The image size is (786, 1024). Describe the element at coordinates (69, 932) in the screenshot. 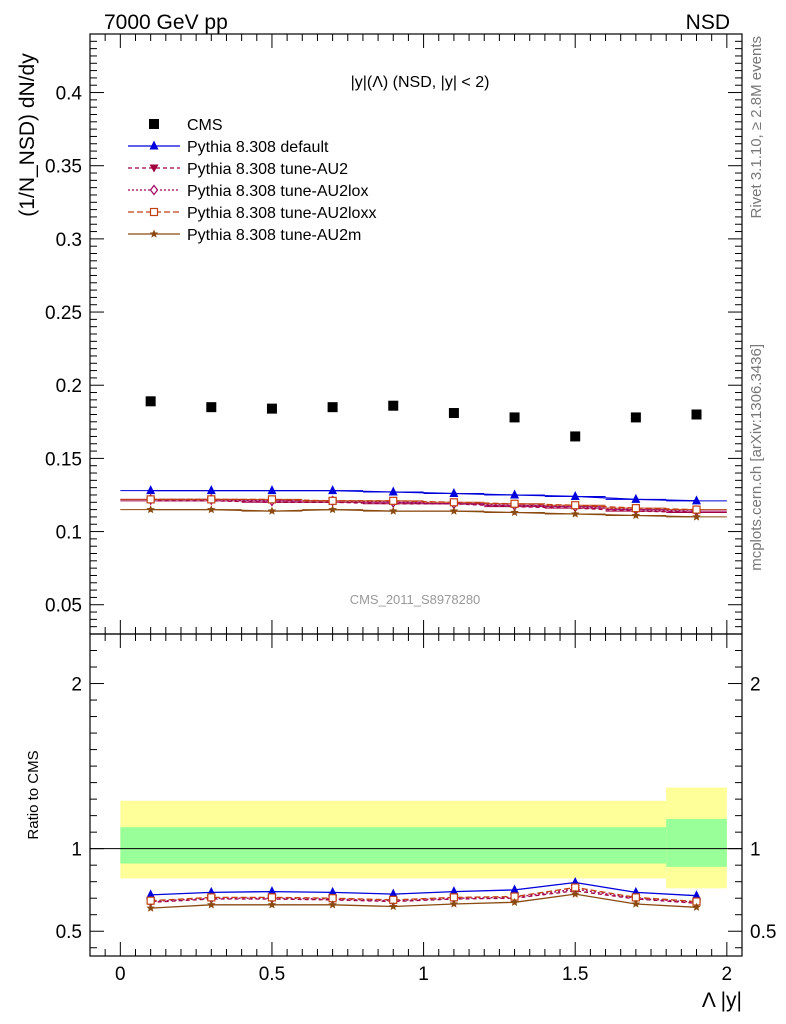

I see `ratio-tick-label: 0.5` at that location.